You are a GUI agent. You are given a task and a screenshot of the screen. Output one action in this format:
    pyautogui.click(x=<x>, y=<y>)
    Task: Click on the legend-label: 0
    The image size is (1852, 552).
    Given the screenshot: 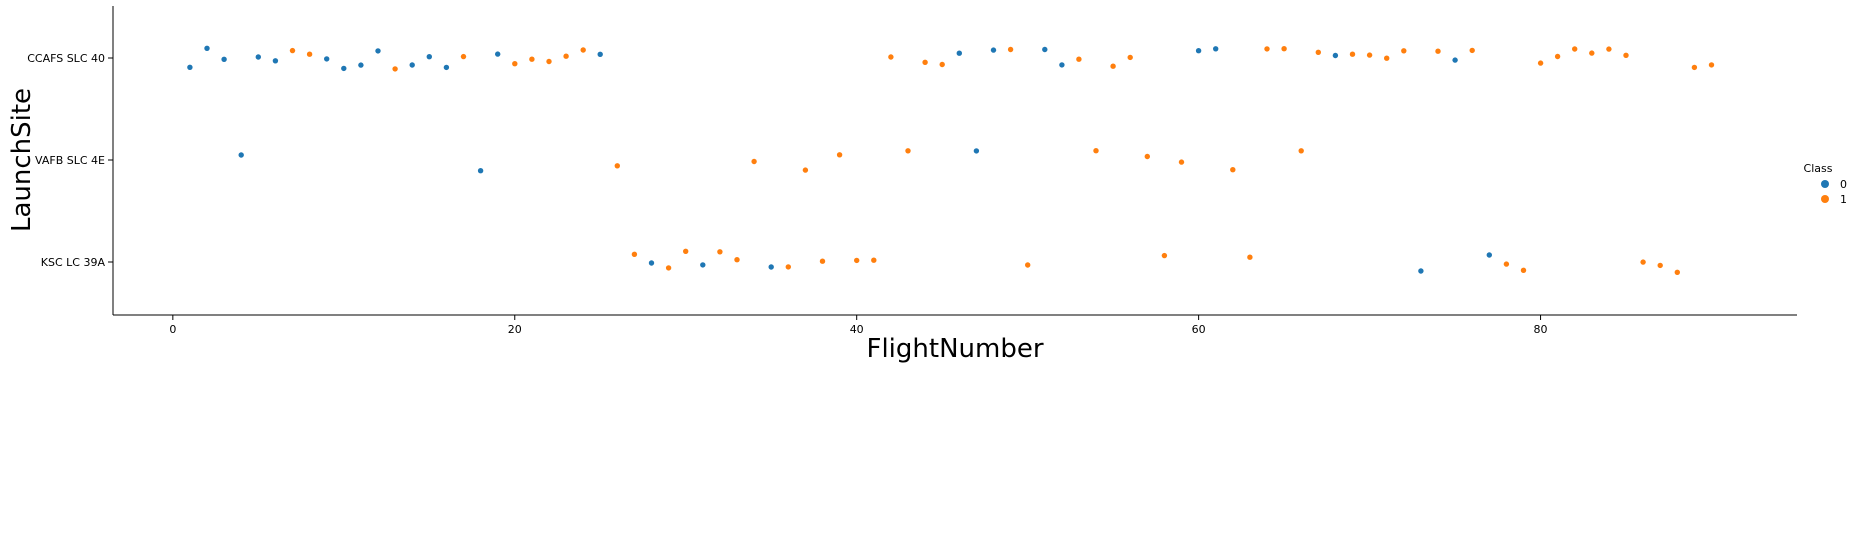 What is the action you would take?
    pyautogui.click(x=1843, y=184)
    